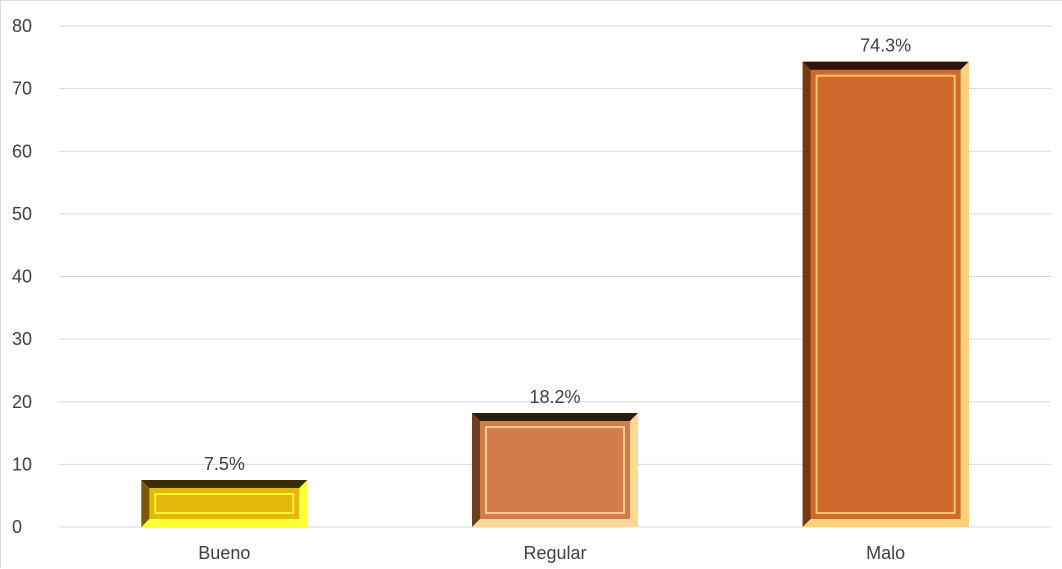 This screenshot has width=1062, height=569. I want to click on x-category-label: Regular, so click(554, 553).